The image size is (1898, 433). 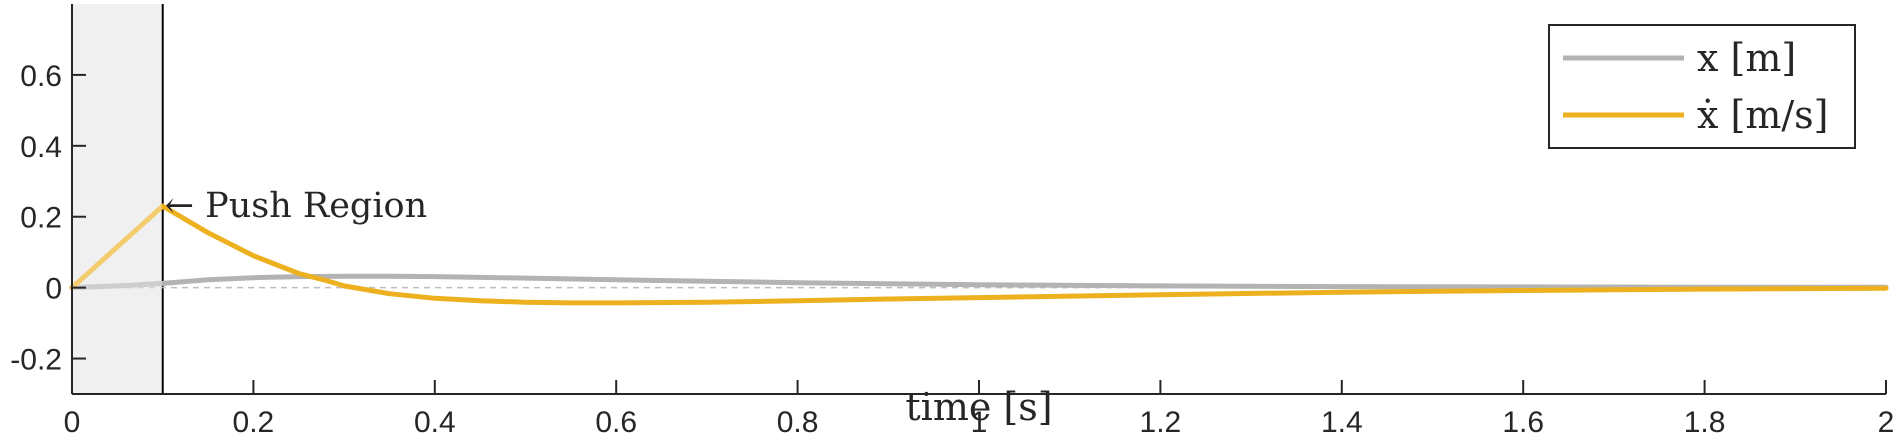 I want to click on x-tick-label: 1.8, so click(x=1705, y=419).